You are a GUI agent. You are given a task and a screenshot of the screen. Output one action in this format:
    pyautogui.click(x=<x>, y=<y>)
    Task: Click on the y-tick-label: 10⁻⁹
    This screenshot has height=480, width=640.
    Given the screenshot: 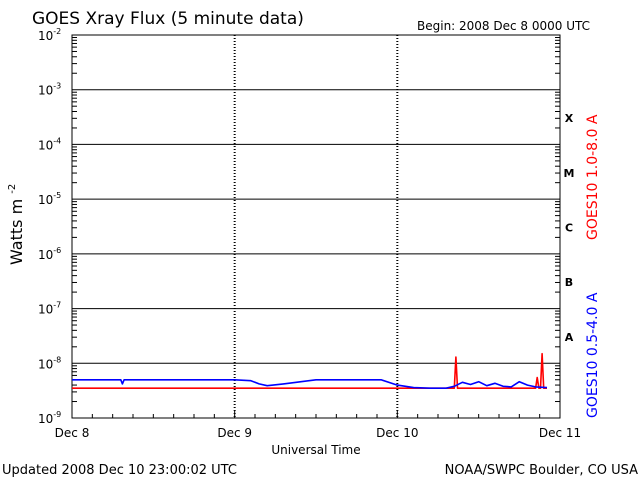 What is the action you would take?
    pyautogui.click(x=49, y=418)
    